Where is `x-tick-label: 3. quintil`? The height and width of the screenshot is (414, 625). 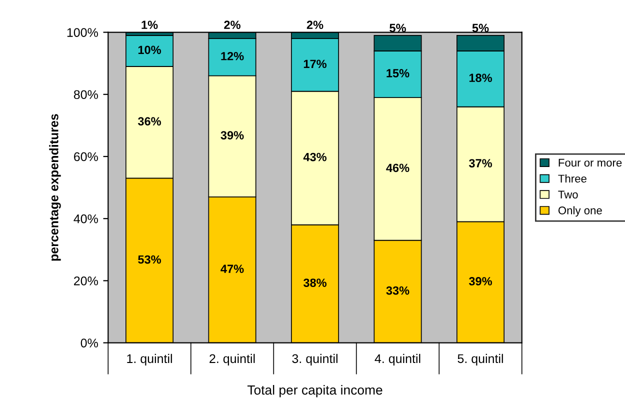
x-tick-label: 3. quintil is located at coordinates (315, 360).